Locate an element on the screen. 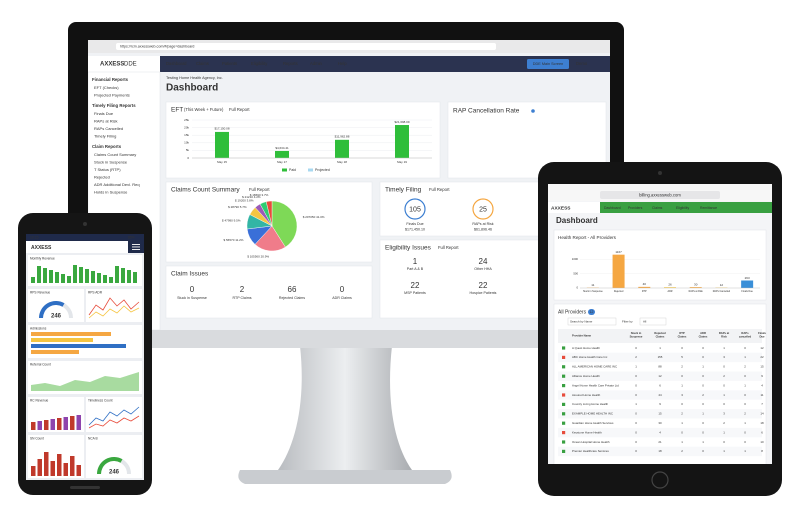 The image size is (800, 515). metric-label: MSP Patients is located at coordinates (415, 293).